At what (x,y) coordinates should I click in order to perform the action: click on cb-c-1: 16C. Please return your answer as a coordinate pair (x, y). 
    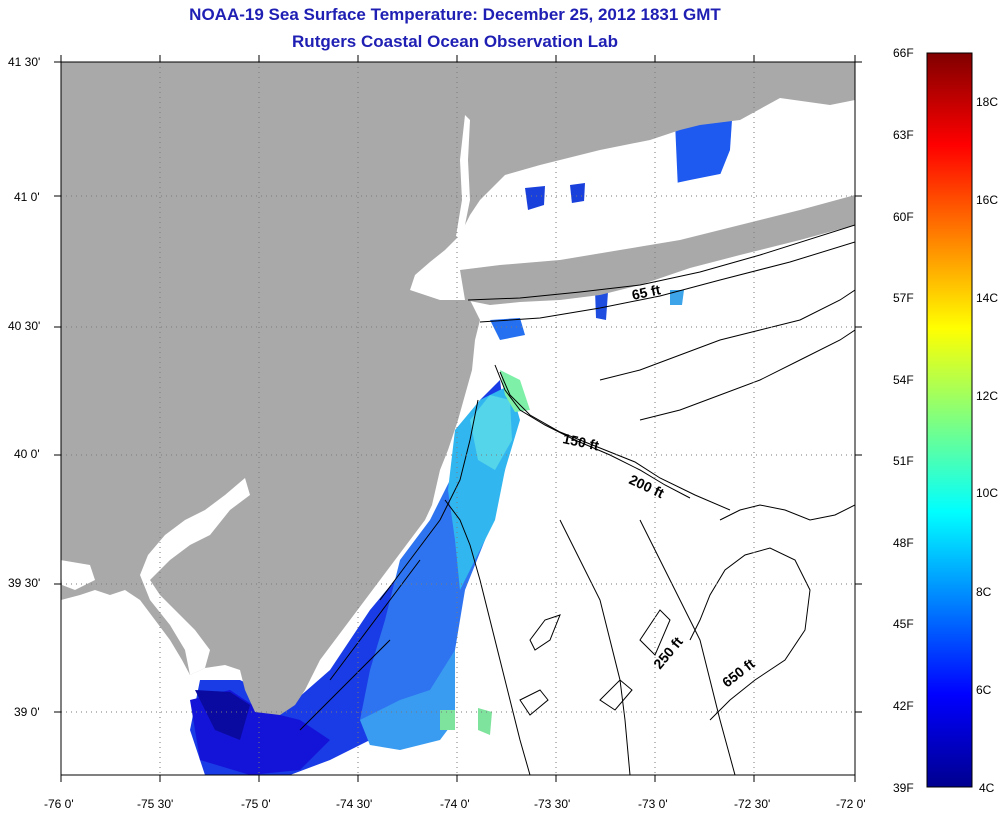
    Looking at the image, I should click on (987, 200).